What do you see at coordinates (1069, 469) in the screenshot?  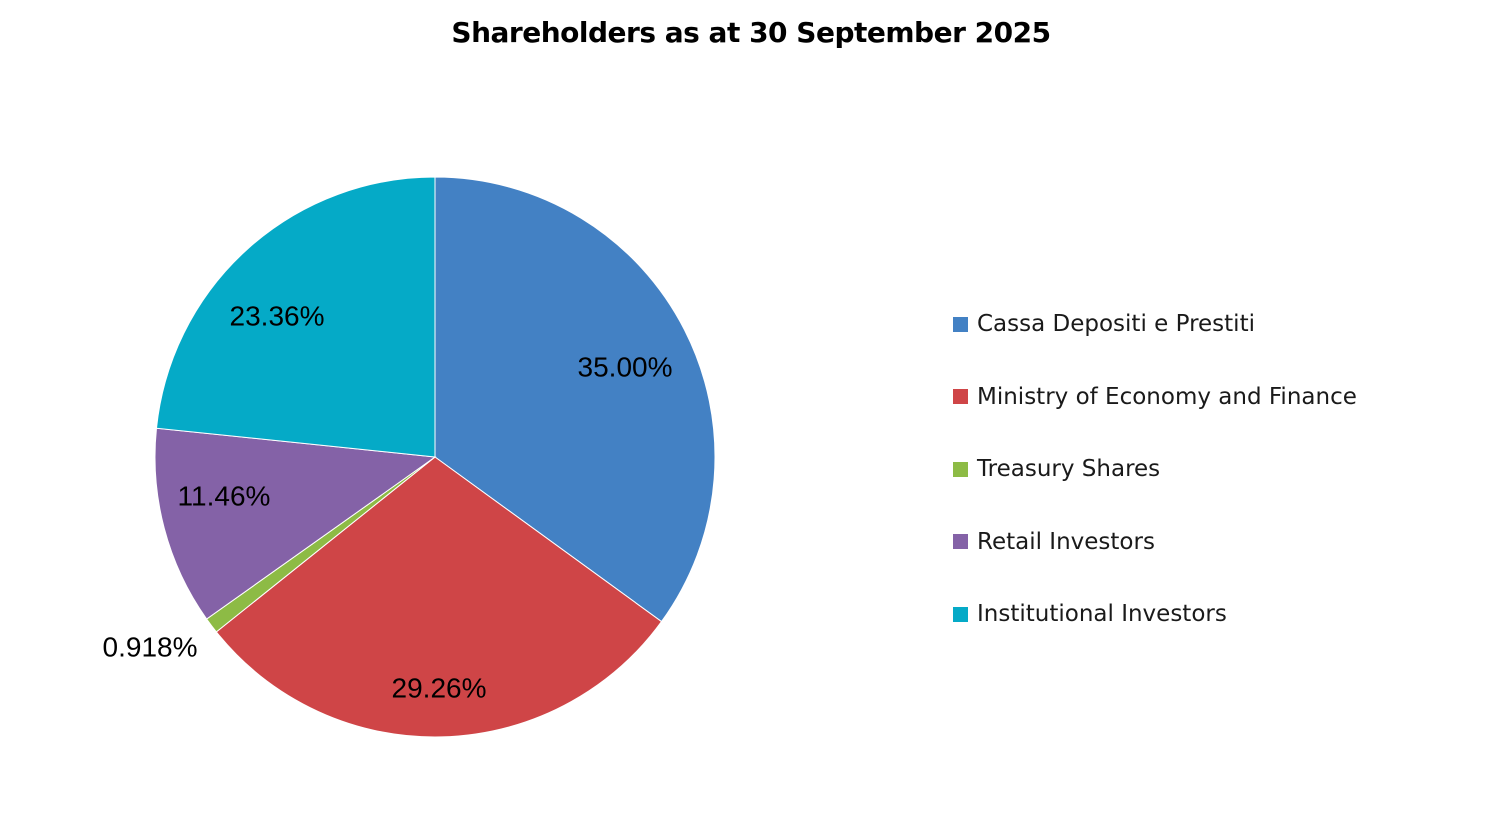 I see `legend-label: Treasury Shares` at bounding box center [1069, 469].